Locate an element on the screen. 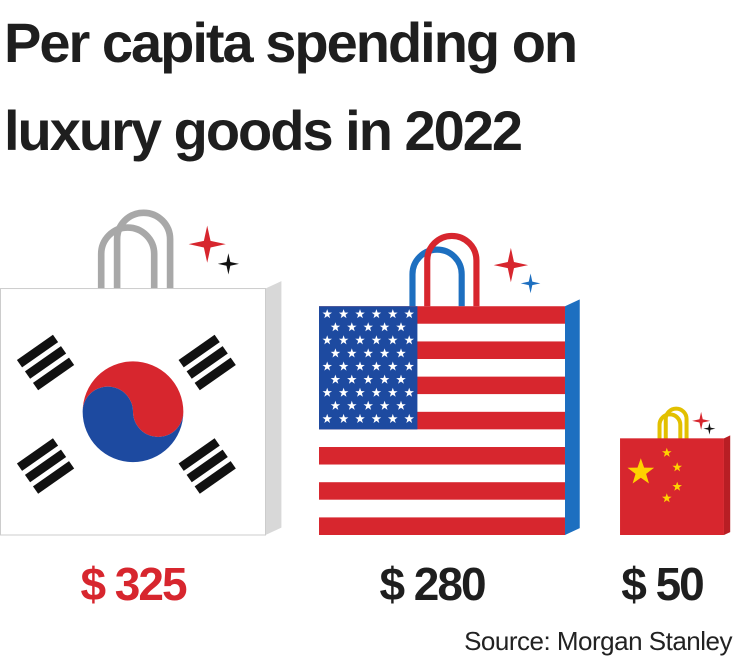  bag-body is located at coordinates (672, 486).